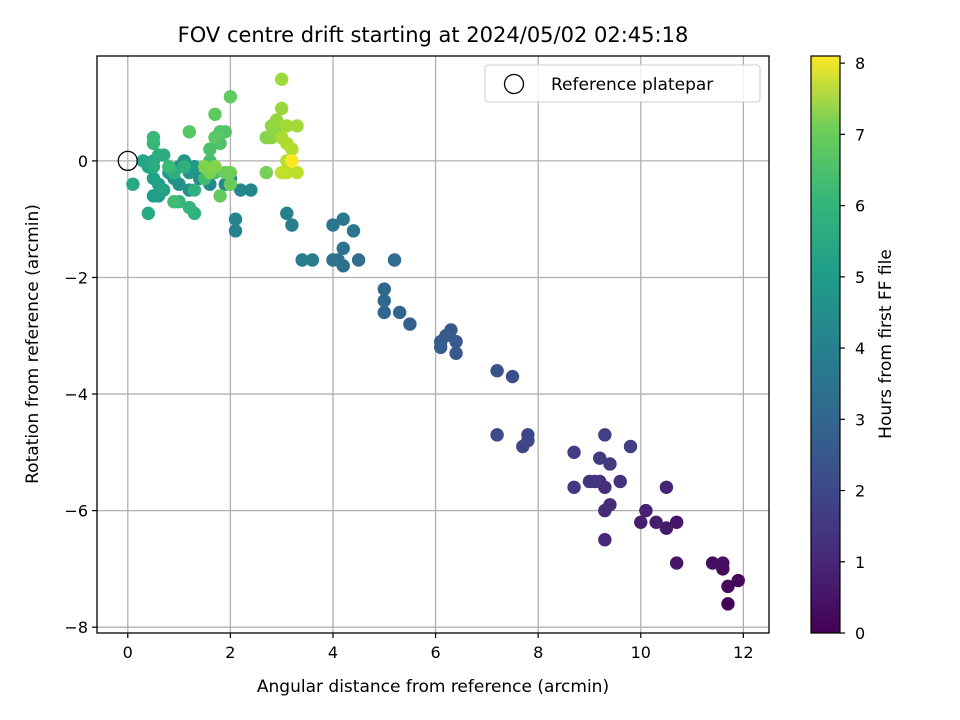 The height and width of the screenshot is (720, 960). Describe the element at coordinates (128, 652) in the screenshot. I see `x-tick-label: 0` at that location.